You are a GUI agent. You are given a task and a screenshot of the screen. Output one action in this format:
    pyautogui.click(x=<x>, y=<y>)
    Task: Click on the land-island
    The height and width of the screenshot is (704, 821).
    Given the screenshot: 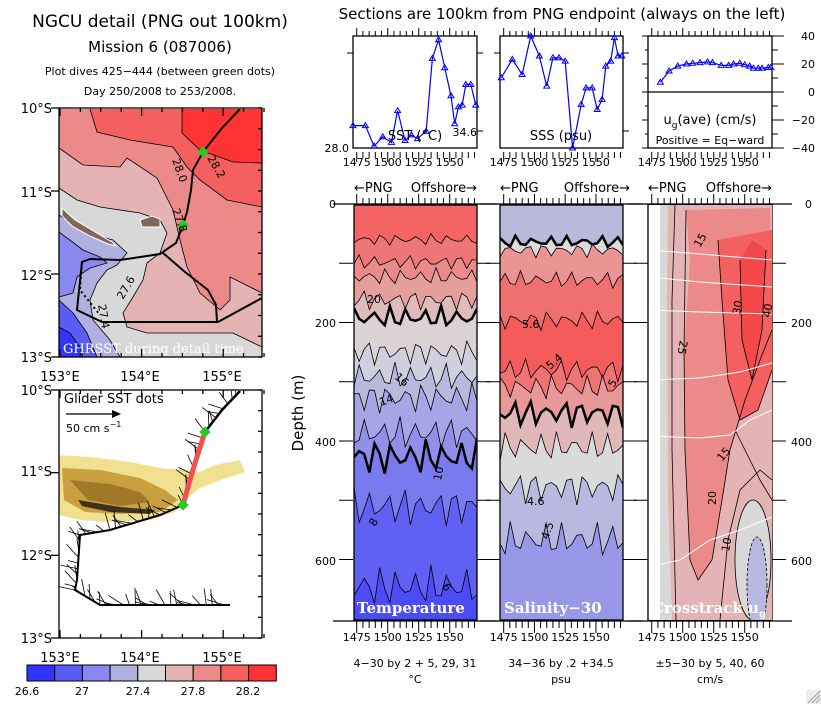 What is the action you would take?
    pyautogui.click(x=89, y=226)
    